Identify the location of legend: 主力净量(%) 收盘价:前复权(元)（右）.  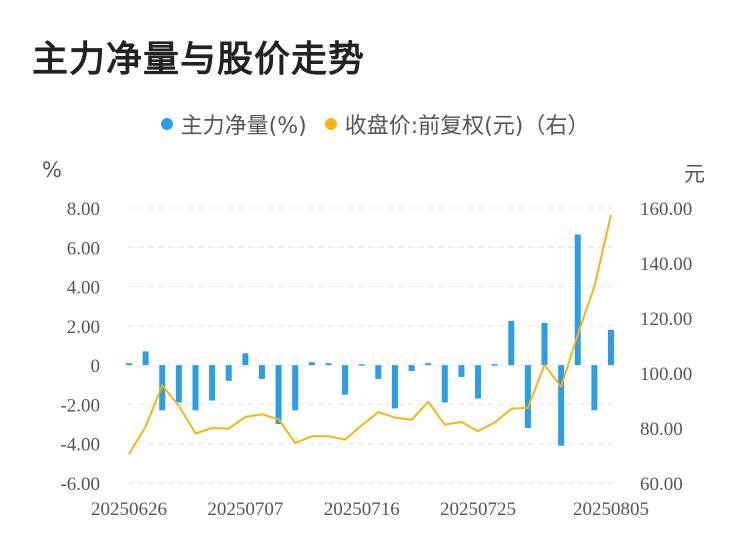
(375, 124).